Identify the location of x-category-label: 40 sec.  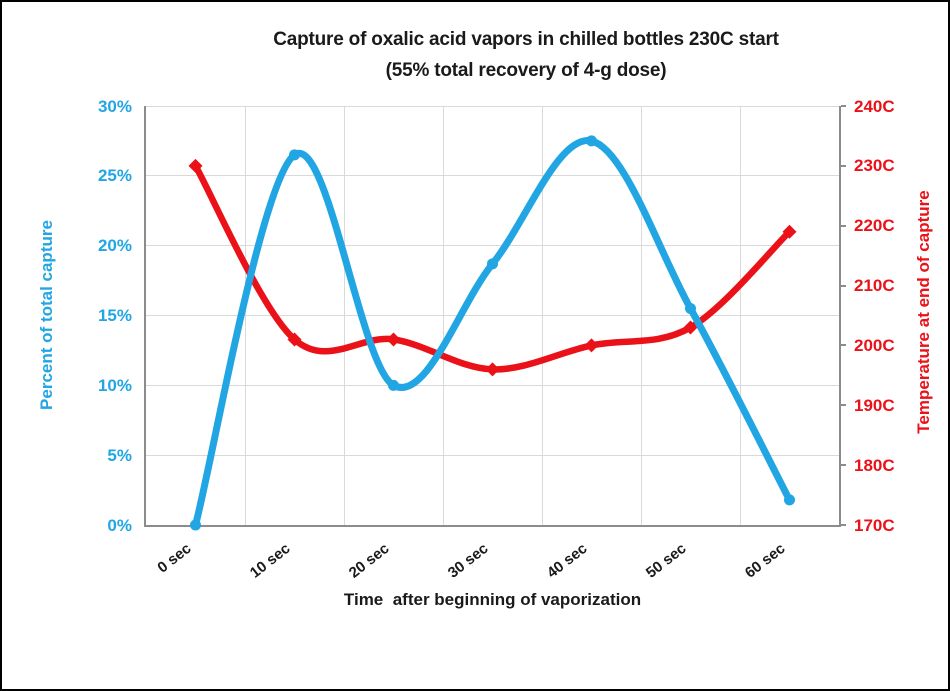
(566, 561).